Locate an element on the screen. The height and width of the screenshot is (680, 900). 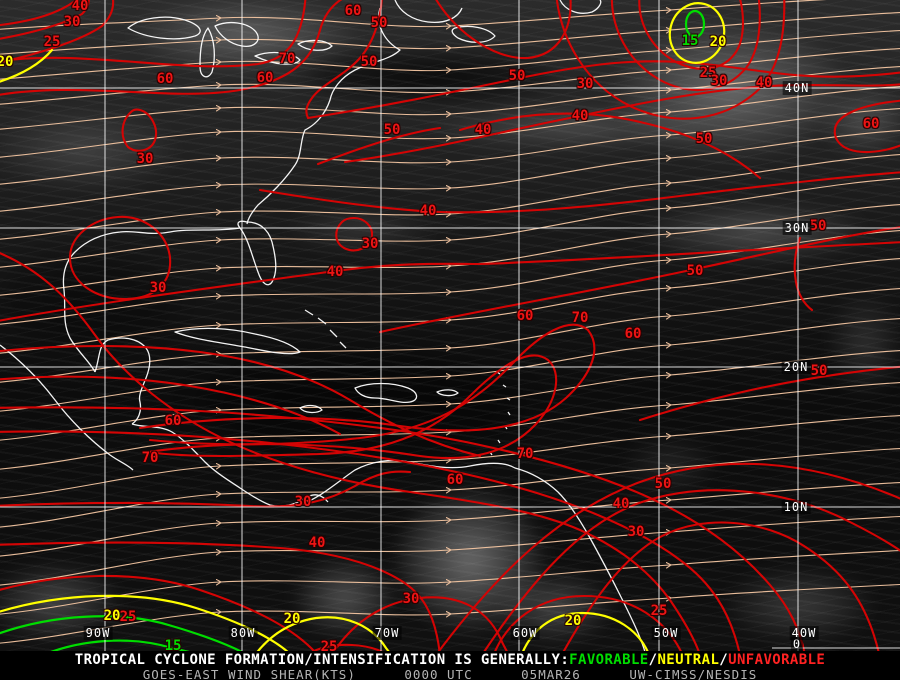
unfavorable-label: UNFAVORABLE is located at coordinates (777, 660).